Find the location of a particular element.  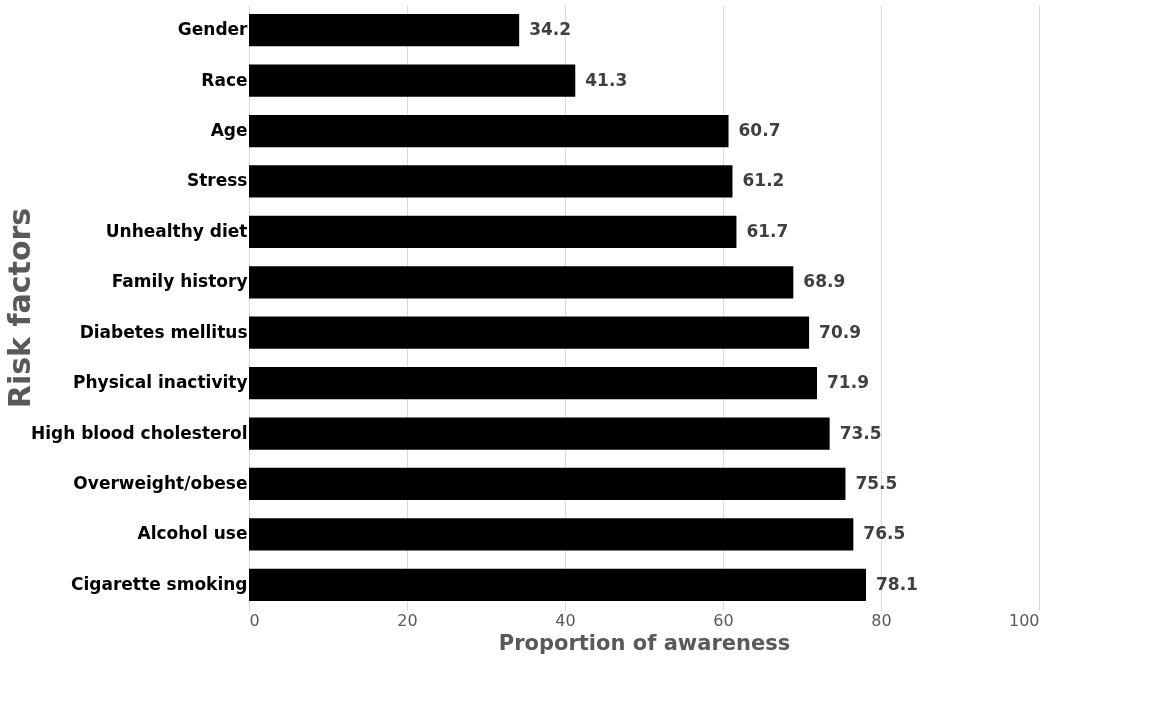

x-tick-label: 40 is located at coordinates (565, 620).